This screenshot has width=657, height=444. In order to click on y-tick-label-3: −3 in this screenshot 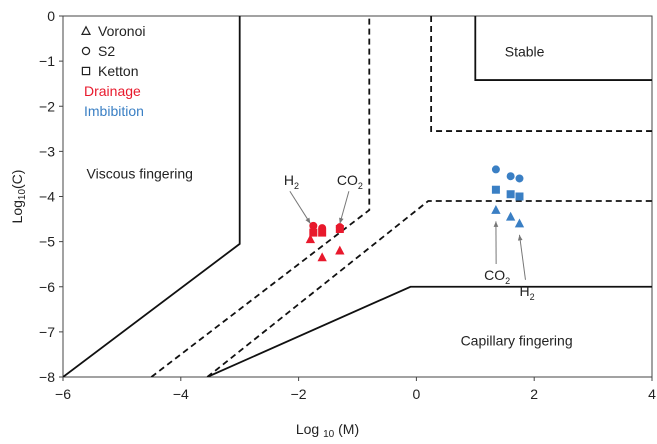, I will do `click(47, 151)`.